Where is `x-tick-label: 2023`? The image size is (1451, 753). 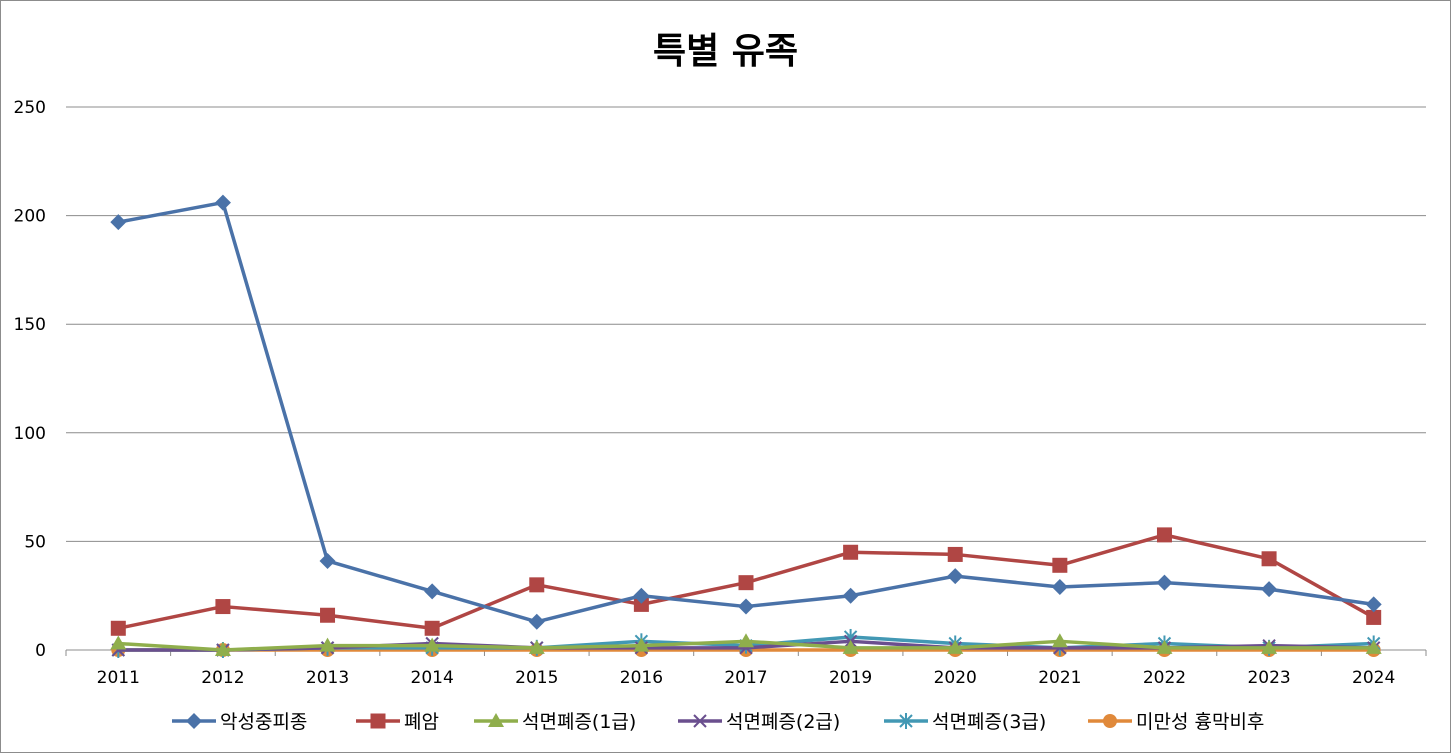 x-tick-label: 2023 is located at coordinates (1268, 678).